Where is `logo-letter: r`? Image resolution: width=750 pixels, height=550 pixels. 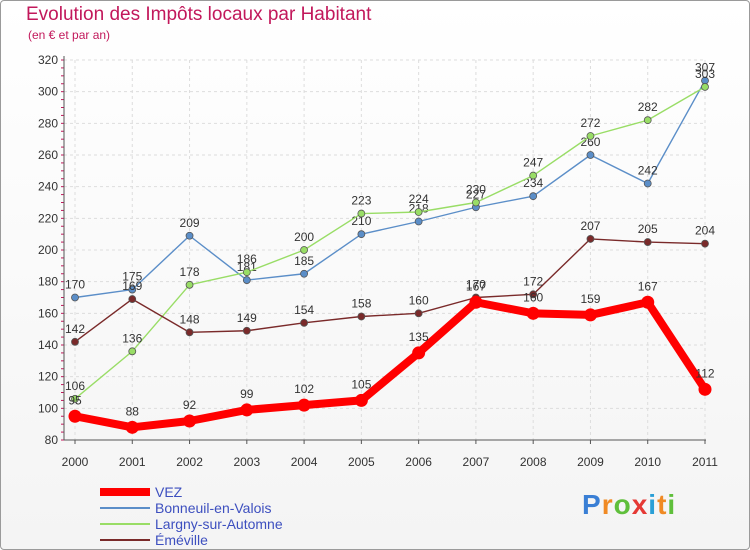 logo-letter: r is located at coordinates (608, 504).